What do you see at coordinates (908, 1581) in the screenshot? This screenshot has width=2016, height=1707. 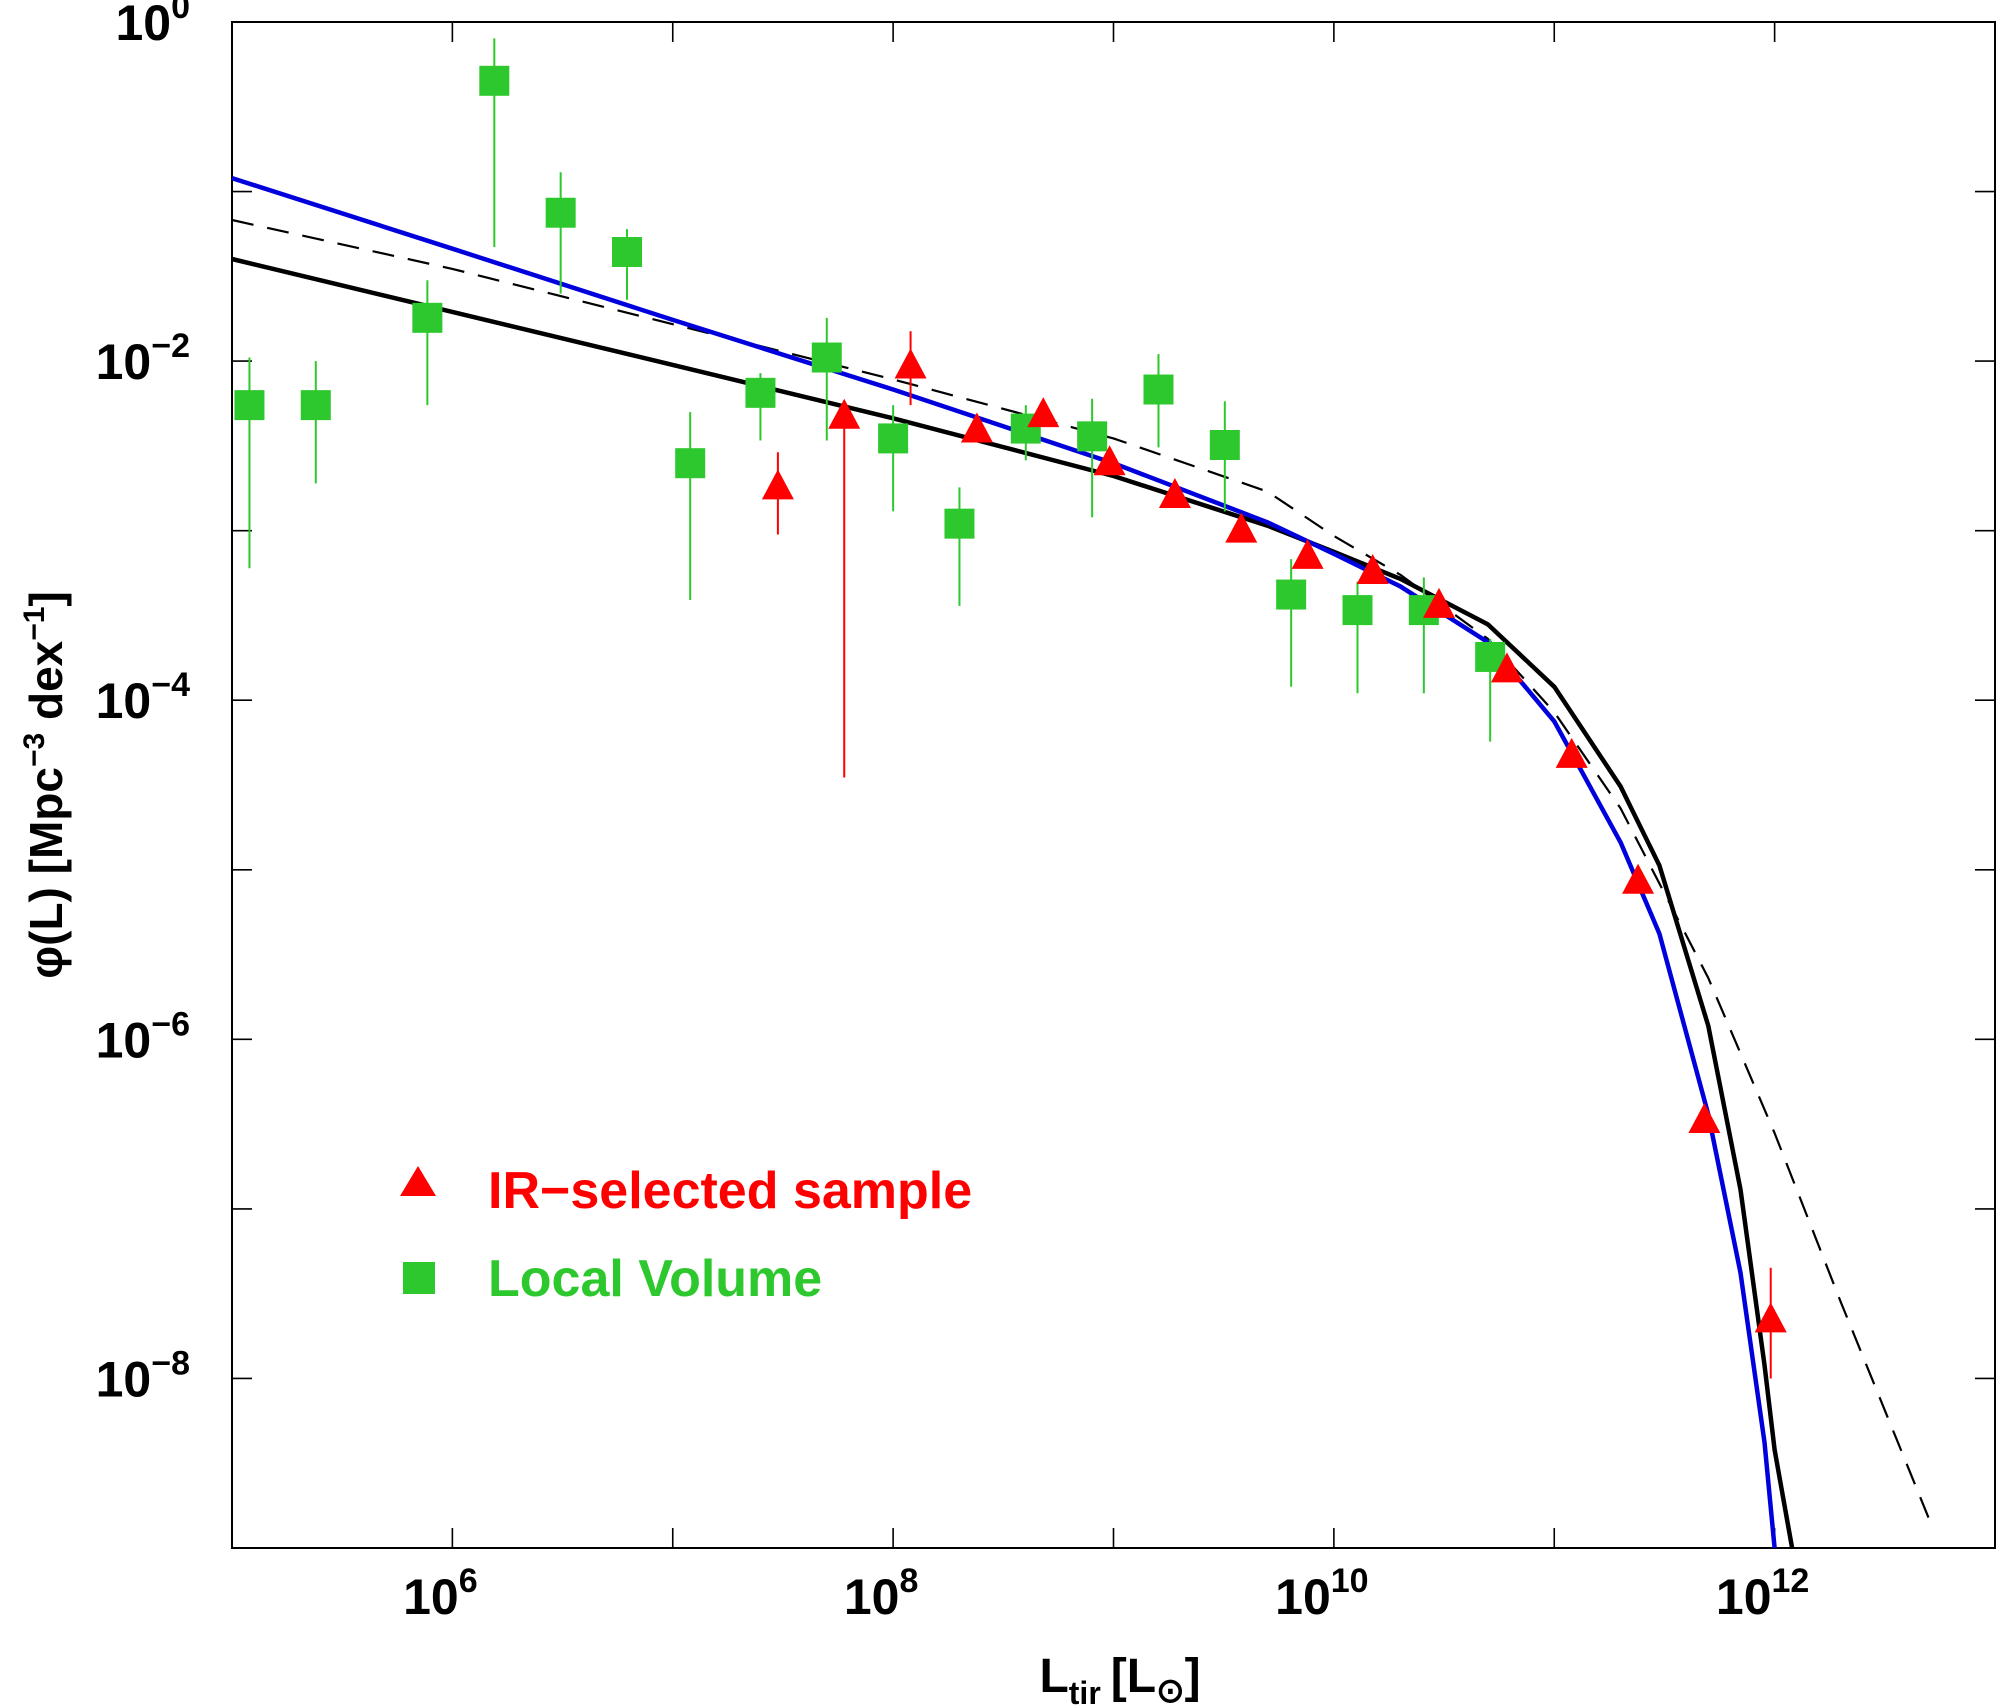 I see `x-tick-label-exp: 8` at bounding box center [908, 1581].